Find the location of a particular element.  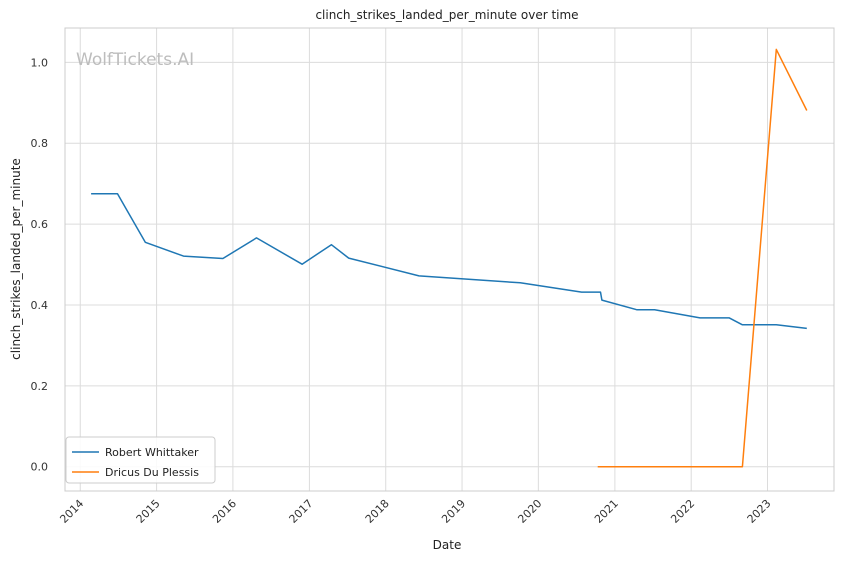

y-tick-label: 0.8 is located at coordinates (40, 143).